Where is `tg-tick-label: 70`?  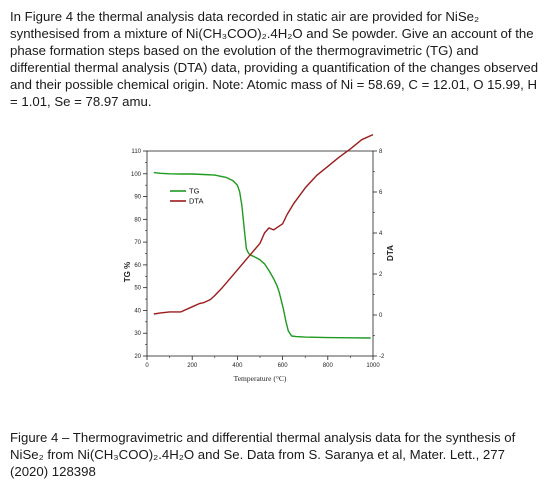 tg-tick-label: 70 is located at coordinates (137, 243).